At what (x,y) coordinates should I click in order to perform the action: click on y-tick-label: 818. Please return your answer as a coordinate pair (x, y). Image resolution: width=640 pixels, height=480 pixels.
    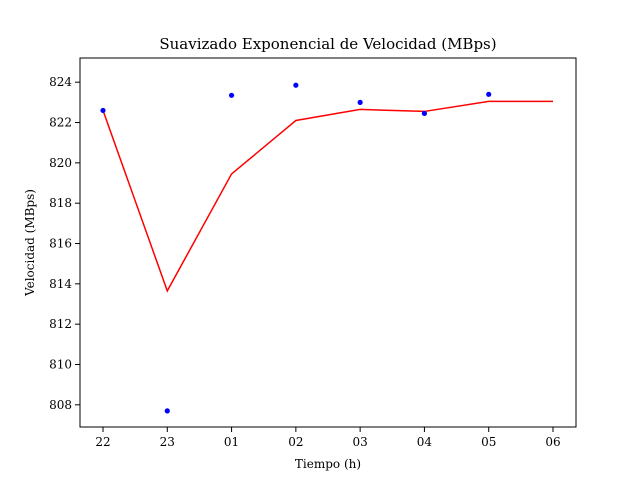
    Looking at the image, I should click on (60, 203).